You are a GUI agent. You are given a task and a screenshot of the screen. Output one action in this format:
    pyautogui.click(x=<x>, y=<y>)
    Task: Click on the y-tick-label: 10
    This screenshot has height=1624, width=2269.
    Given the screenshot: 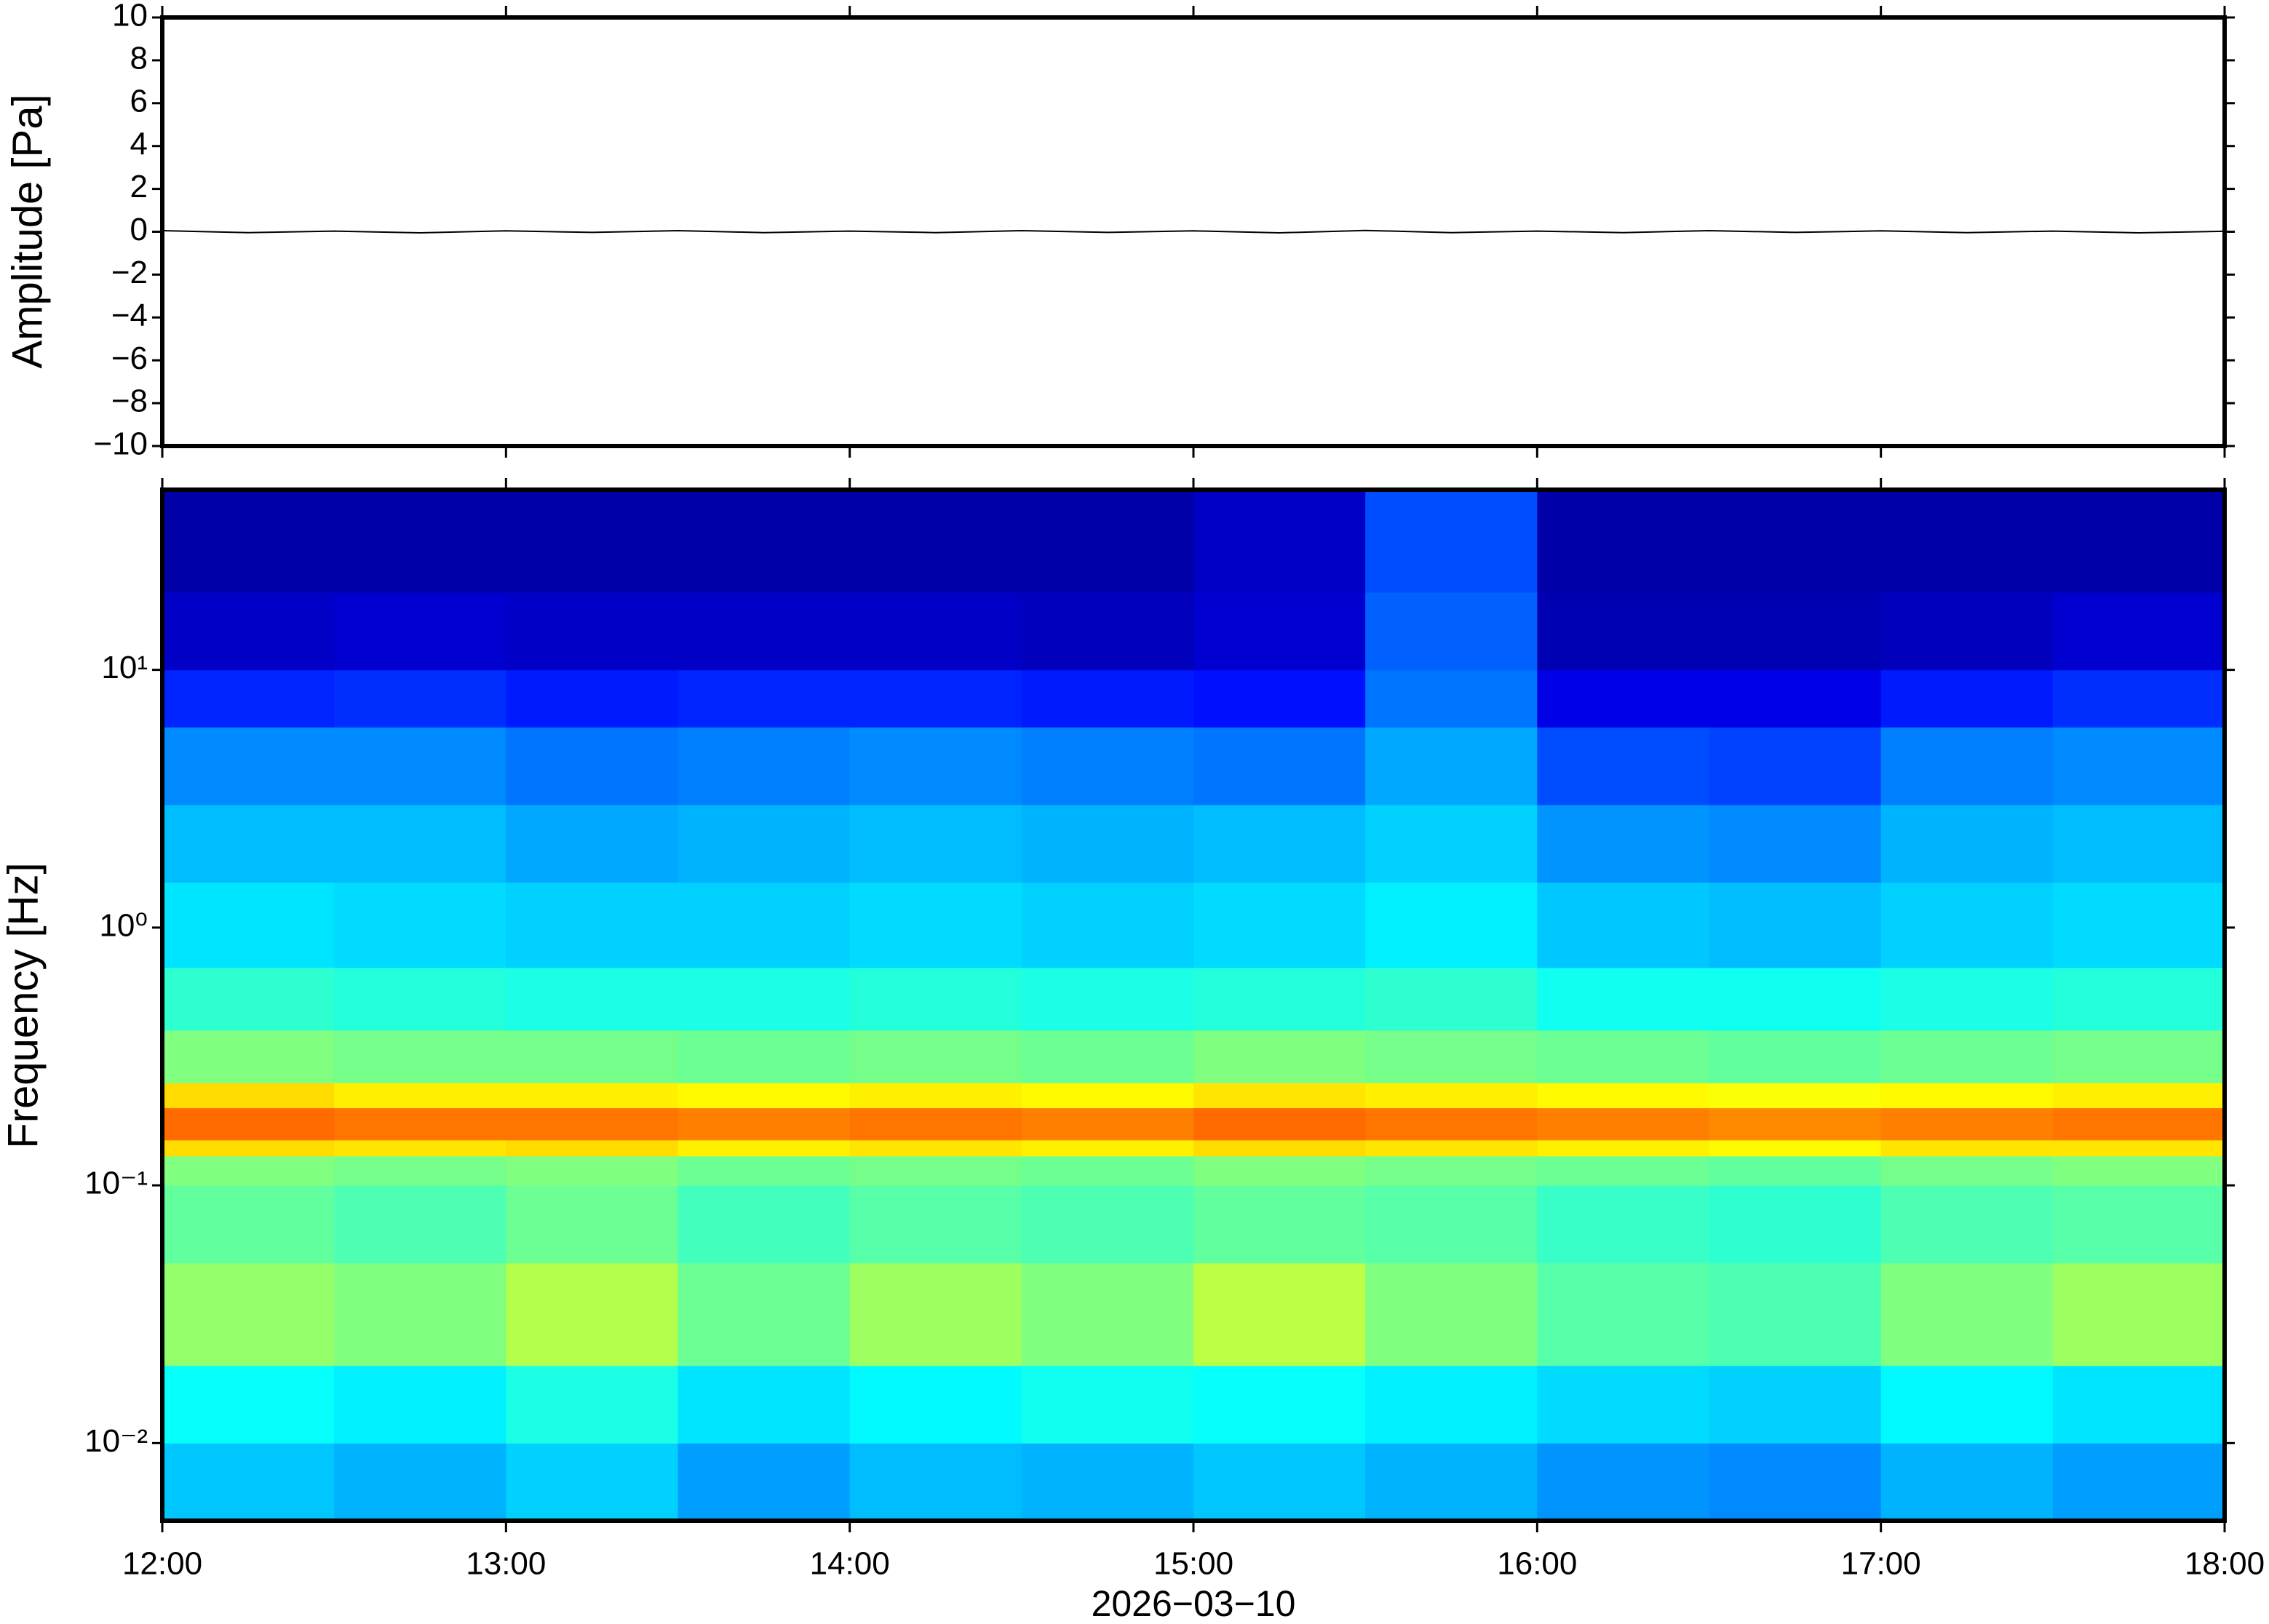 What is the action you would take?
    pyautogui.click(x=130, y=16)
    